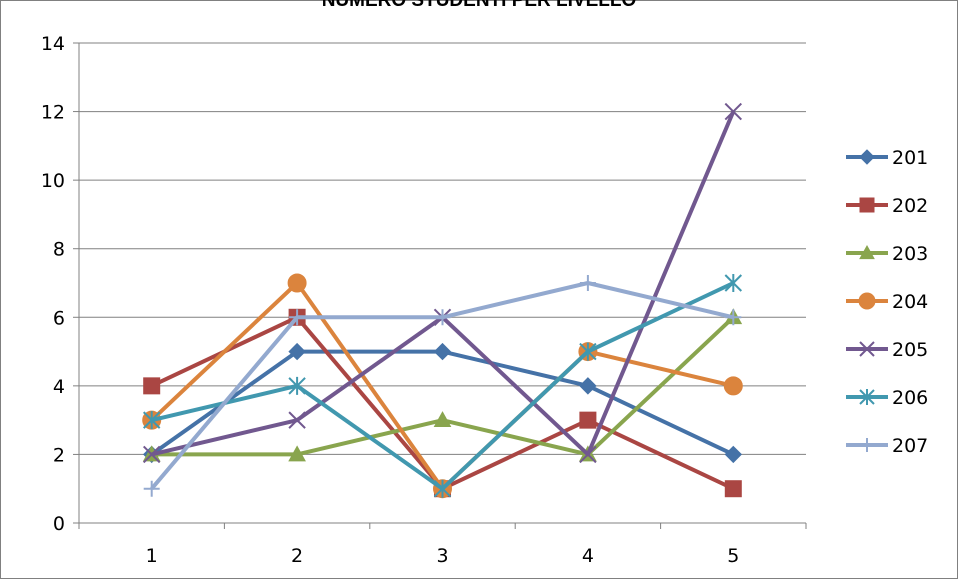  What do you see at coordinates (59, 250) in the screenshot?
I see `y-tick-label: 8` at bounding box center [59, 250].